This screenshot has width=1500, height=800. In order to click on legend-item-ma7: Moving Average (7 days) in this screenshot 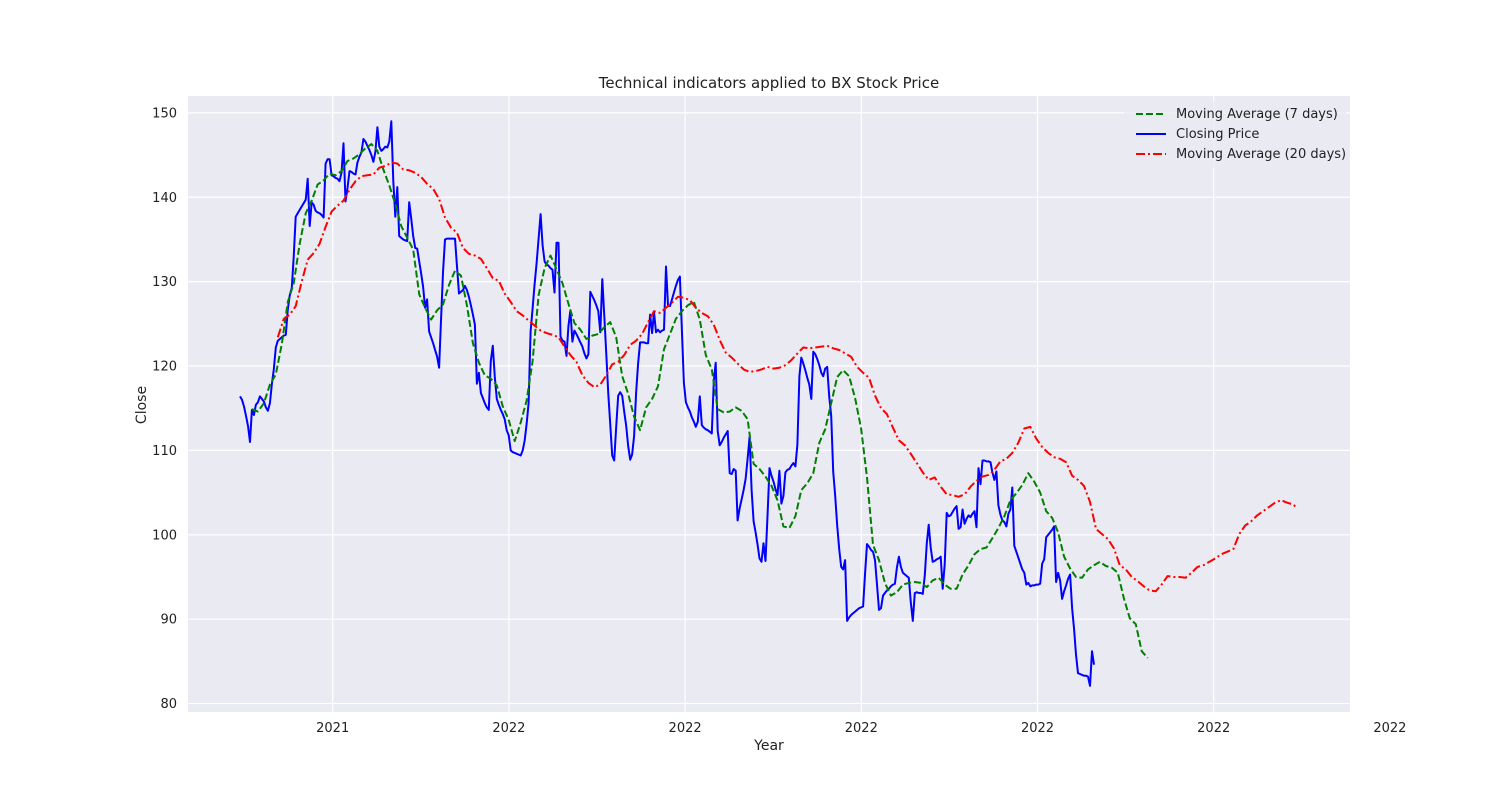, I will do `click(1237, 114)`.